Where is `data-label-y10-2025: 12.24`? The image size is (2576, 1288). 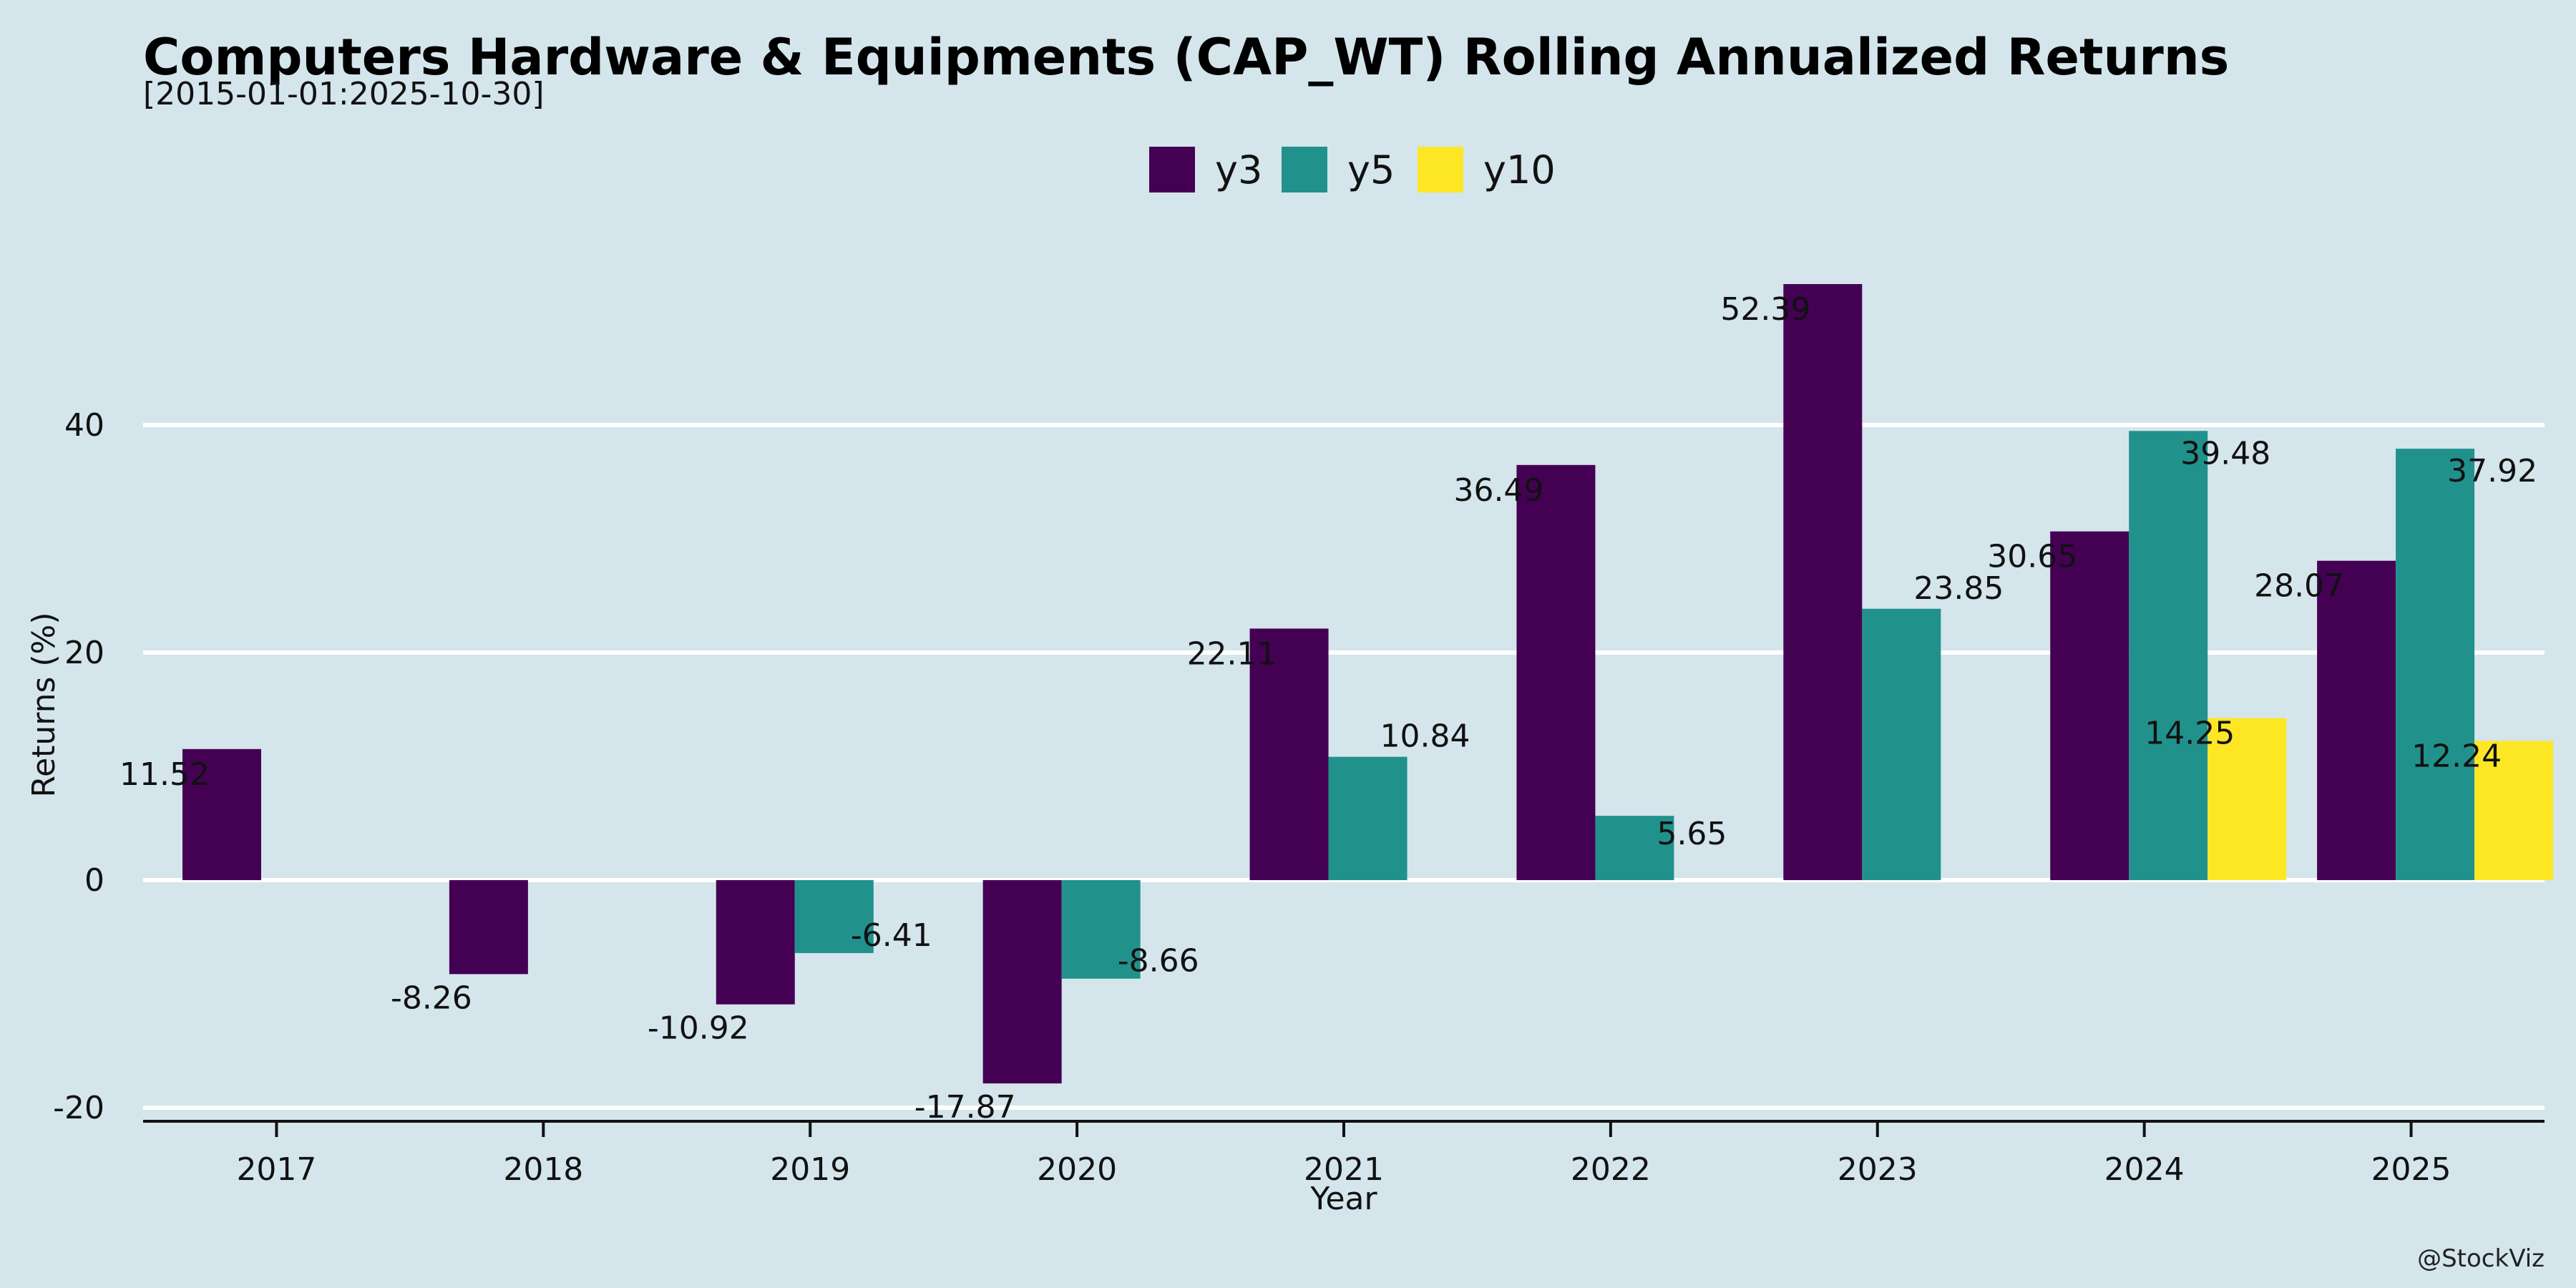 data-label-y10-2025: 12.24 is located at coordinates (2456, 756).